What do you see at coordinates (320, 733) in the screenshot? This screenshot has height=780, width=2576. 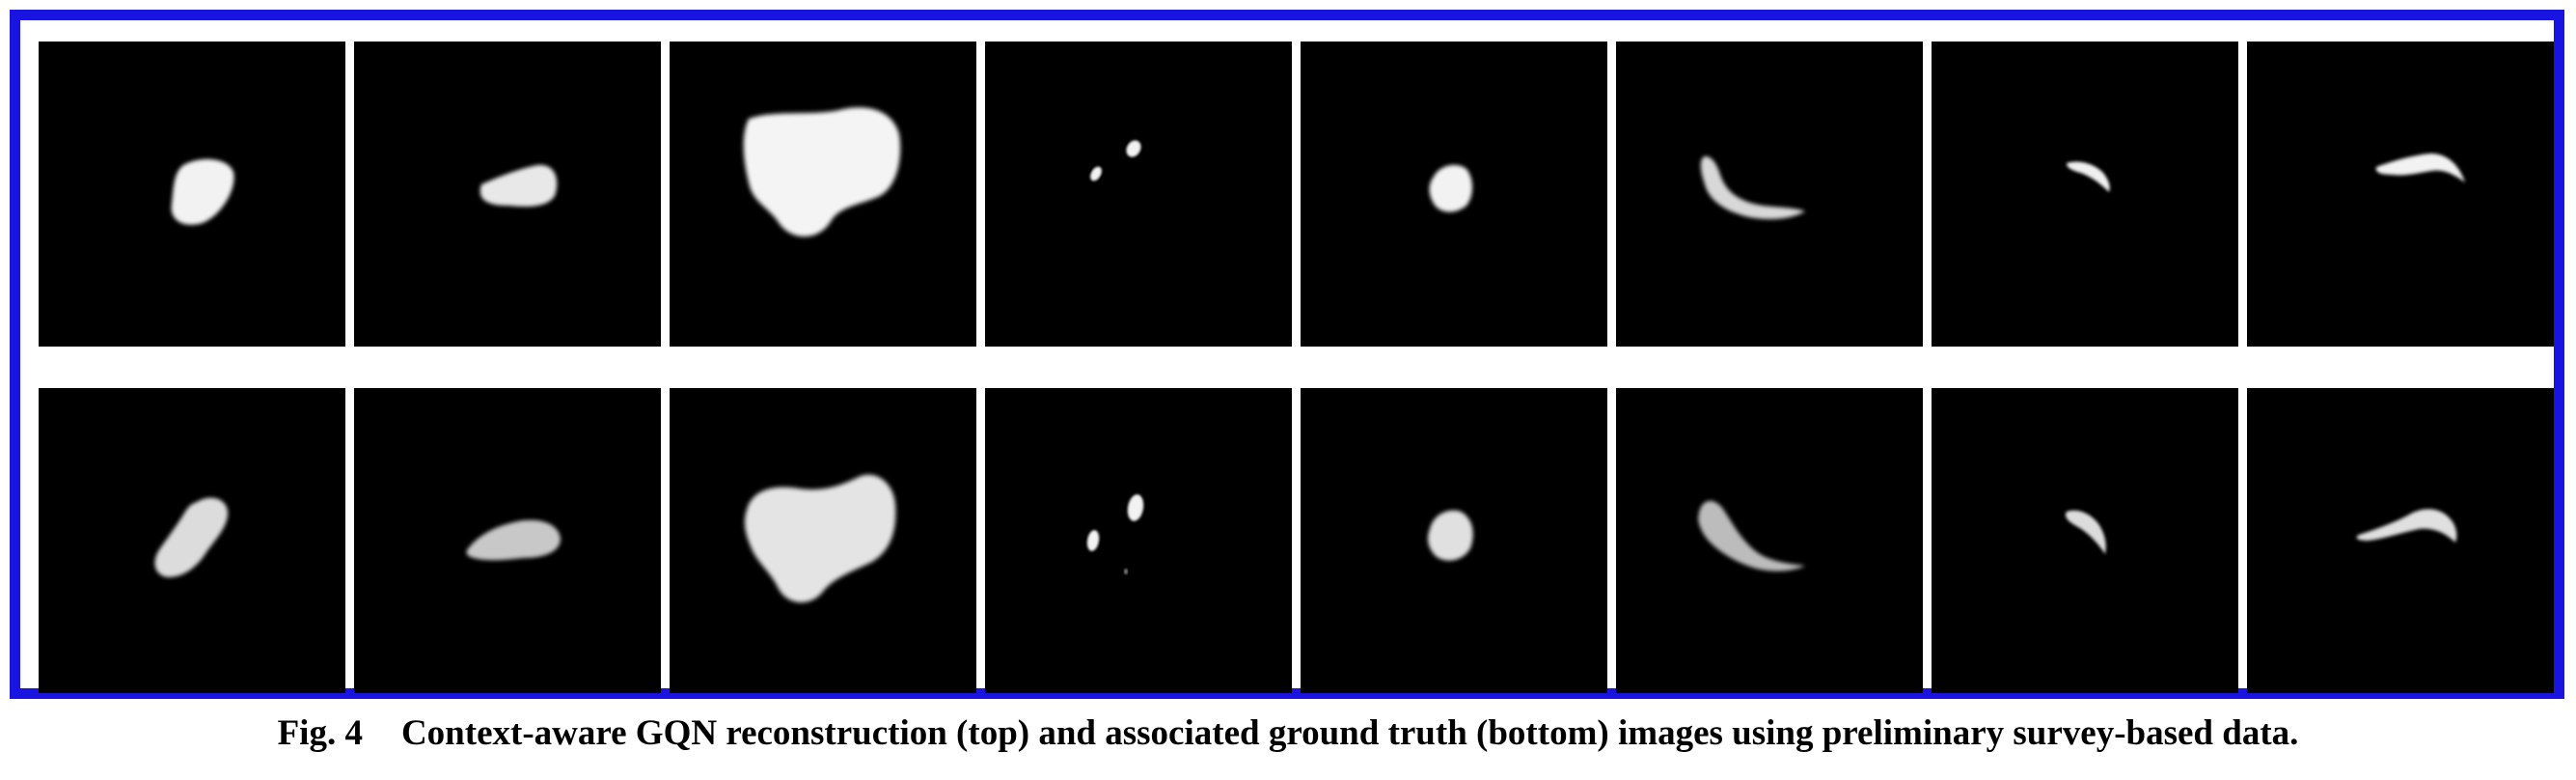 I see `figure-label: Fig. 4` at bounding box center [320, 733].